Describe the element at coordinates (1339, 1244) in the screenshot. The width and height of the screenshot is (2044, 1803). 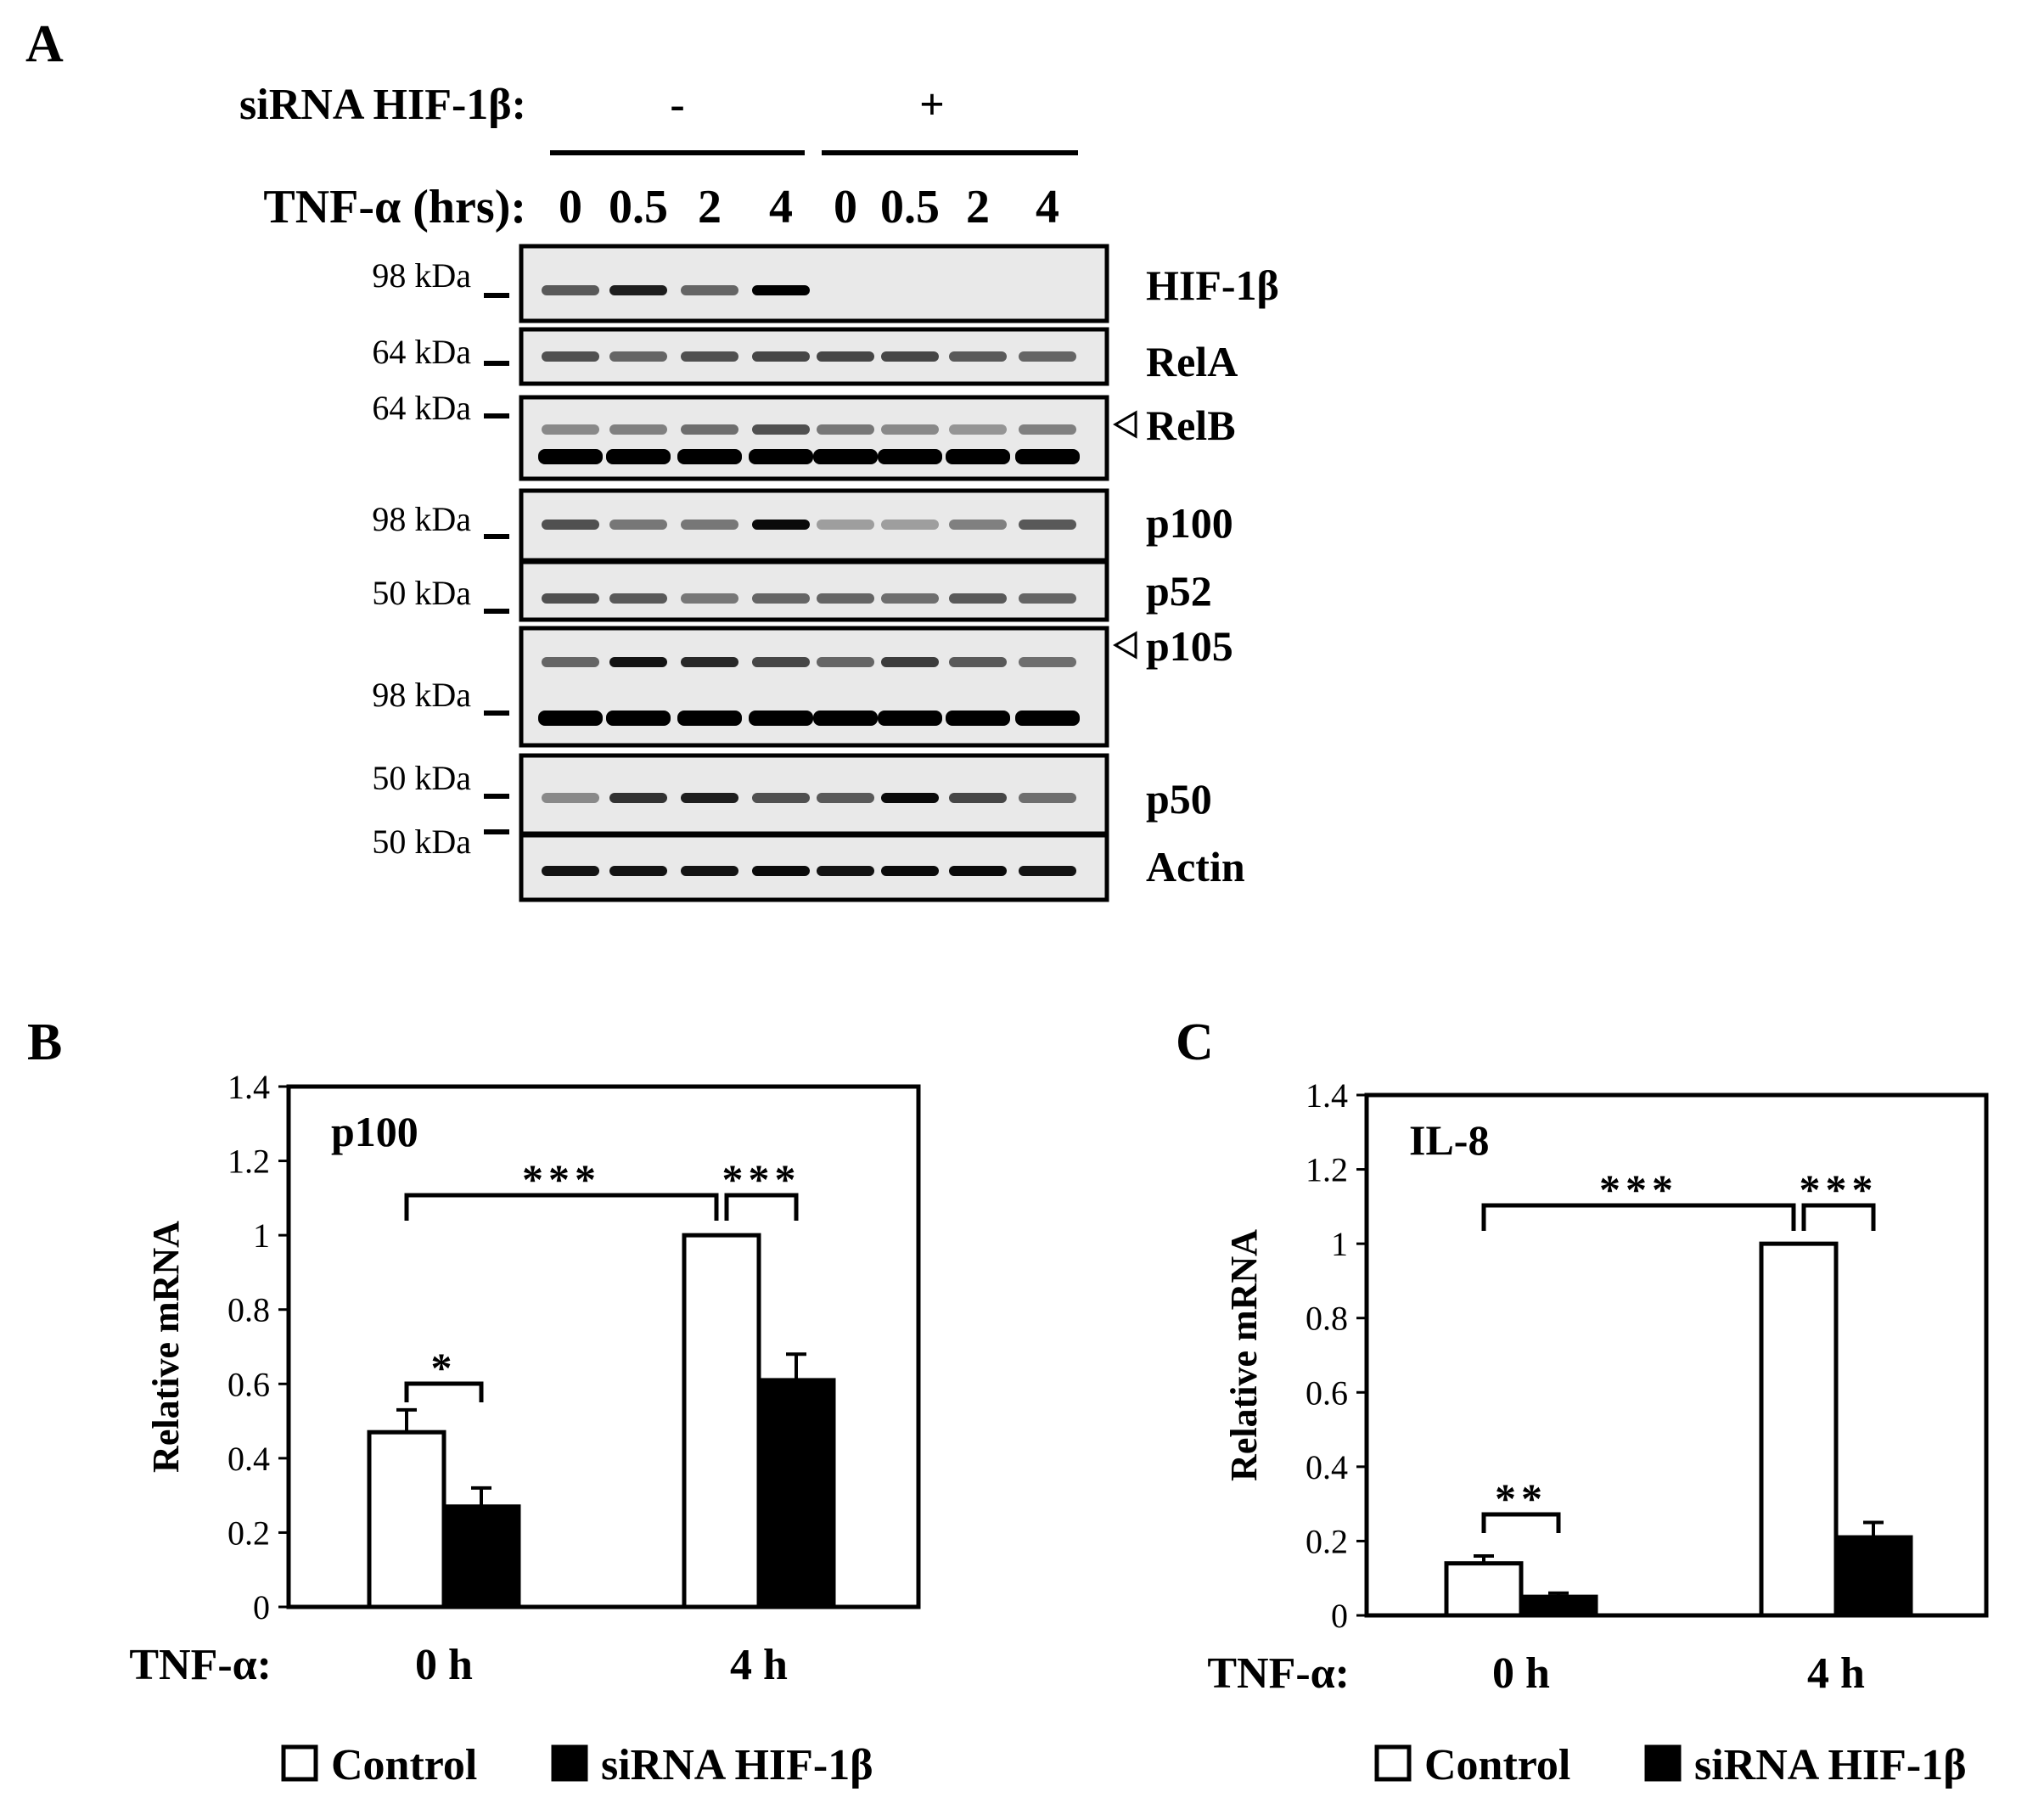
I see `y-tick-label: 1` at that location.